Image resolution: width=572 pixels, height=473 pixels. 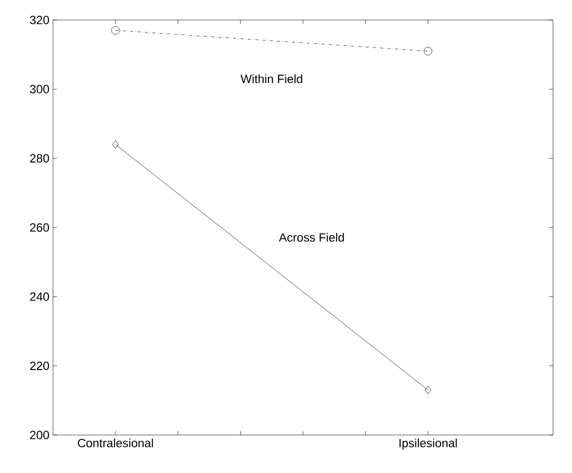 What do you see at coordinates (40, 296) in the screenshot?
I see `y-tick-label: 240` at bounding box center [40, 296].